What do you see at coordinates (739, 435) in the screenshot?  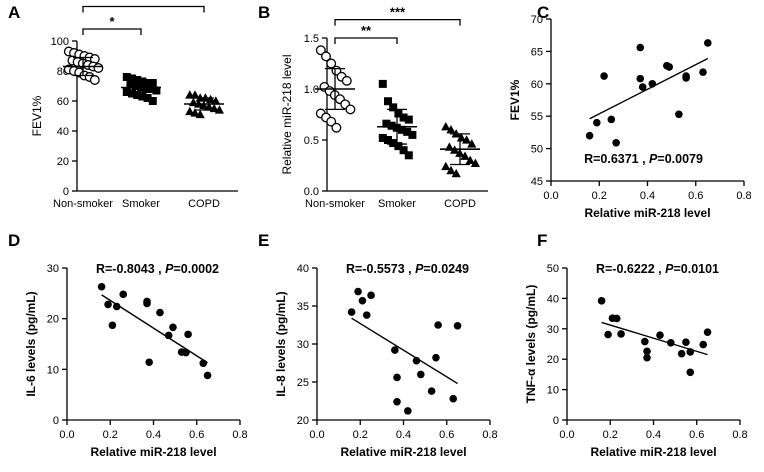 I see `x-tick-label: 0.8` at bounding box center [739, 435].